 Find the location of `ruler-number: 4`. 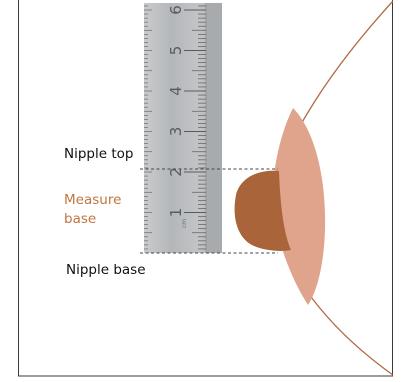

ruler-number: 4 is located at coordinates (176, 91).